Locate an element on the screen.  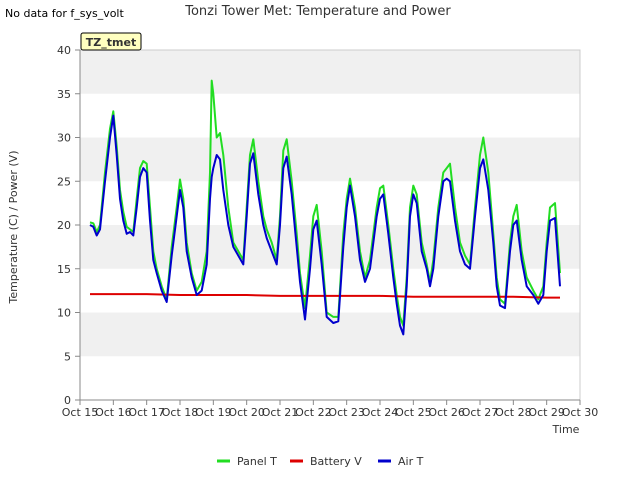
no-data-note: No data for f_sys_volt is located at coordinates (64, 13).